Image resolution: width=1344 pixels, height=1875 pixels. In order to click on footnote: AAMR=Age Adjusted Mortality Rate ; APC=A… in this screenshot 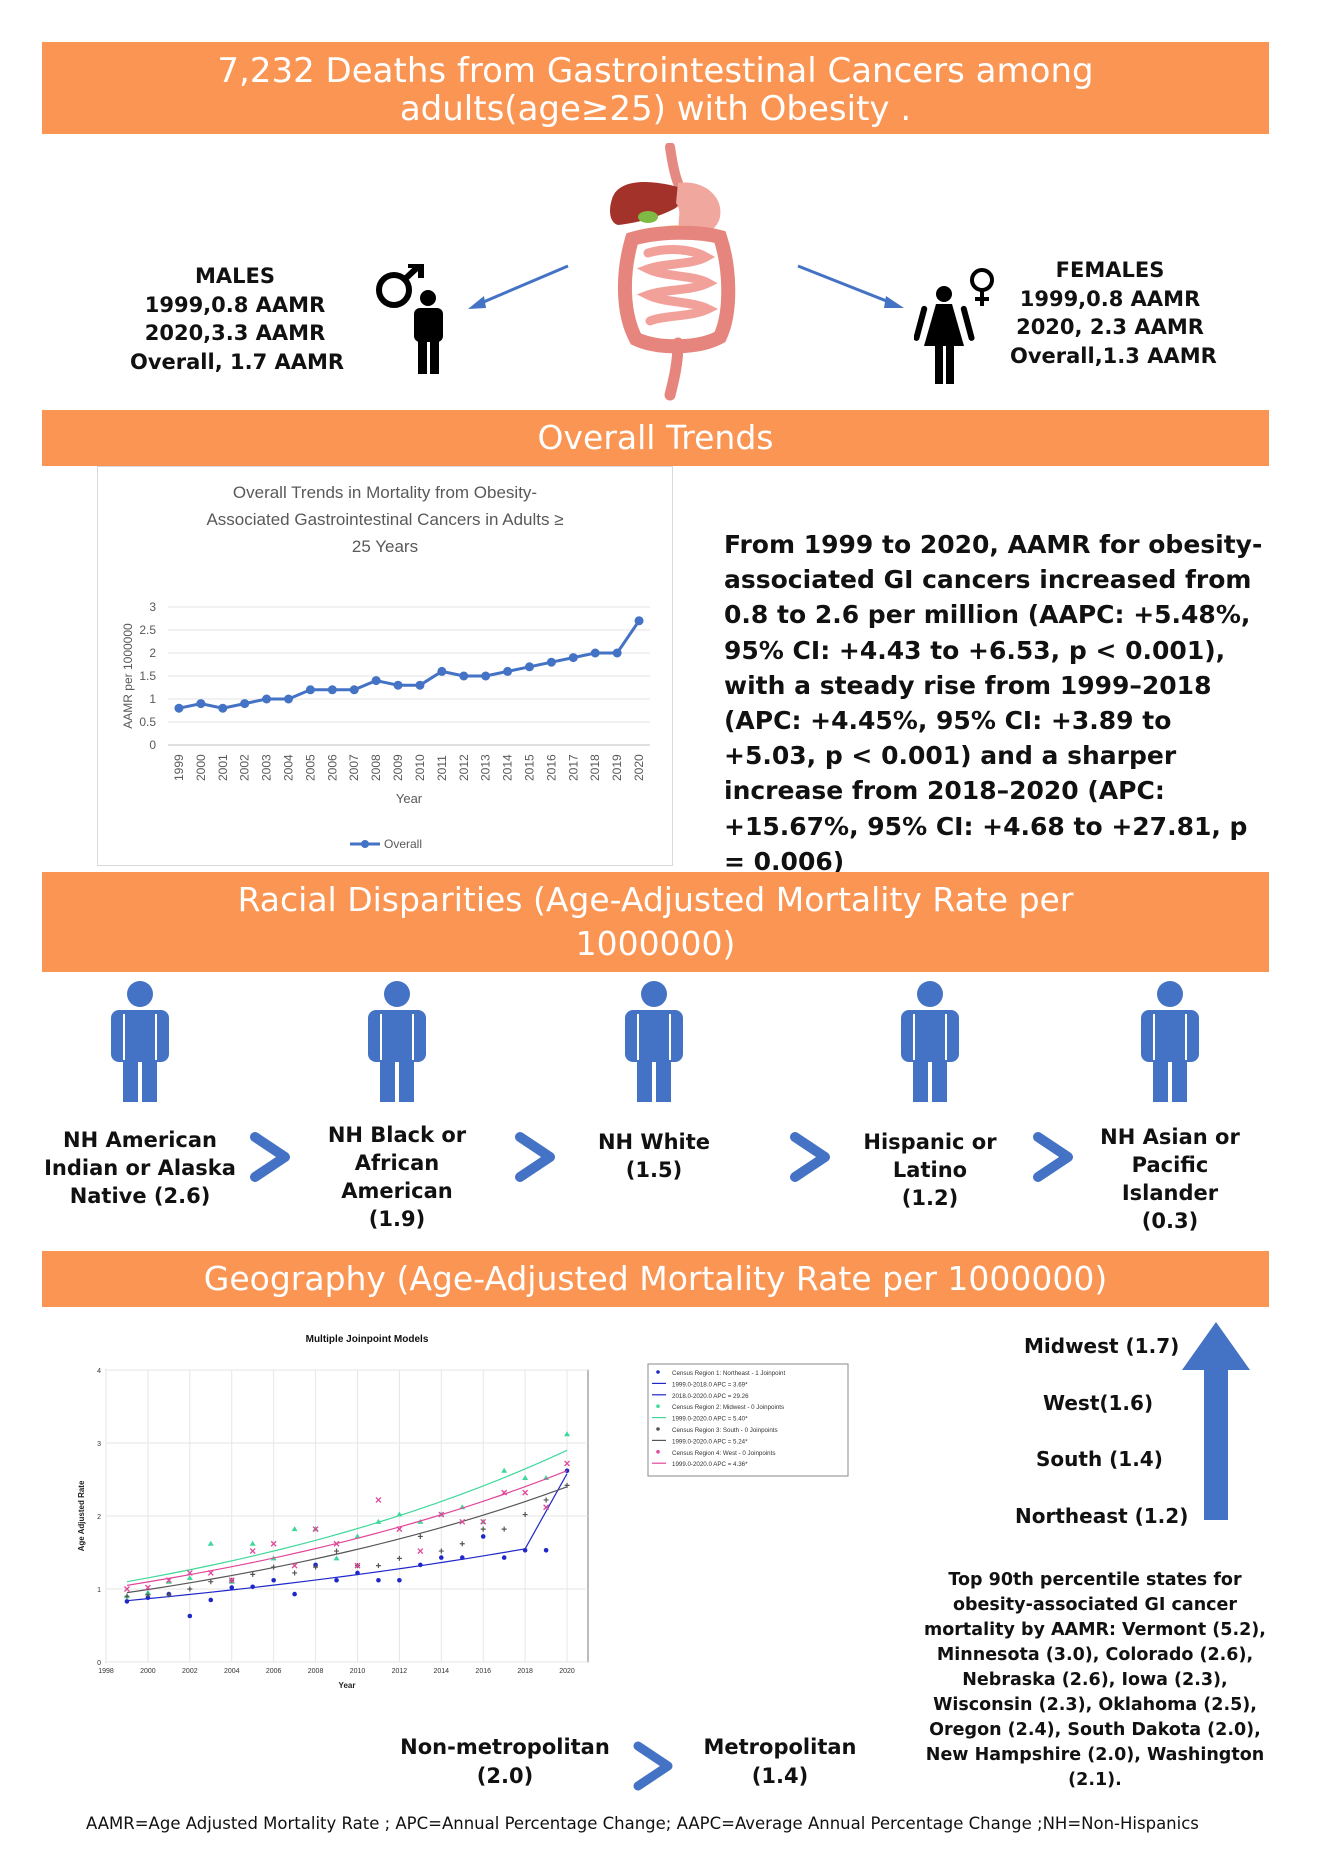, I will do `click(642, 1823)`.